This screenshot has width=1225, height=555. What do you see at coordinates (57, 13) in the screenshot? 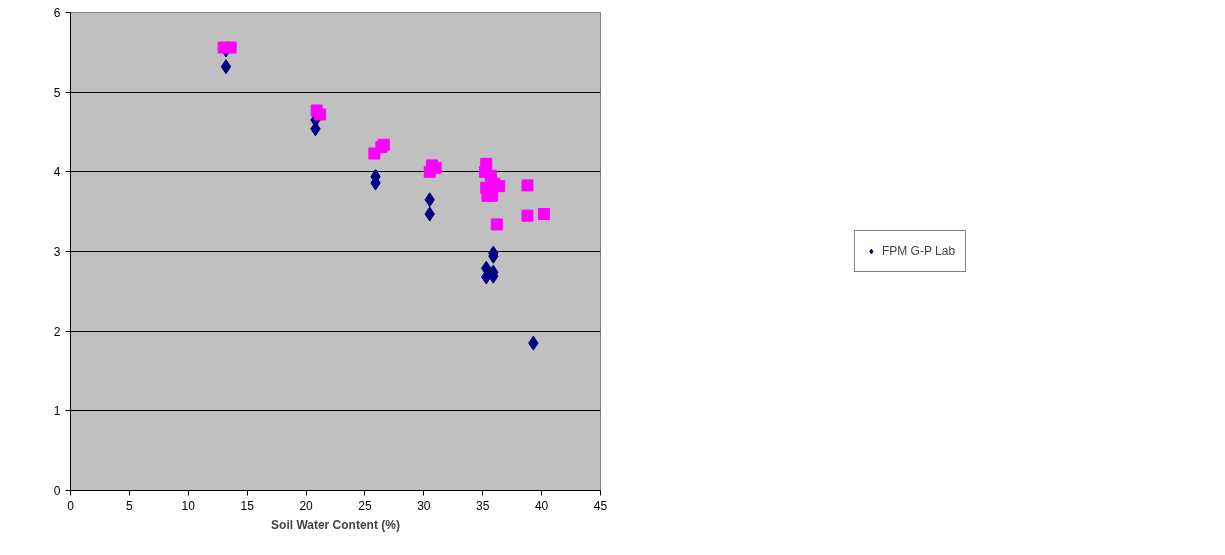
I see `y-tick-label: 6` at bounding box center [57, 13].